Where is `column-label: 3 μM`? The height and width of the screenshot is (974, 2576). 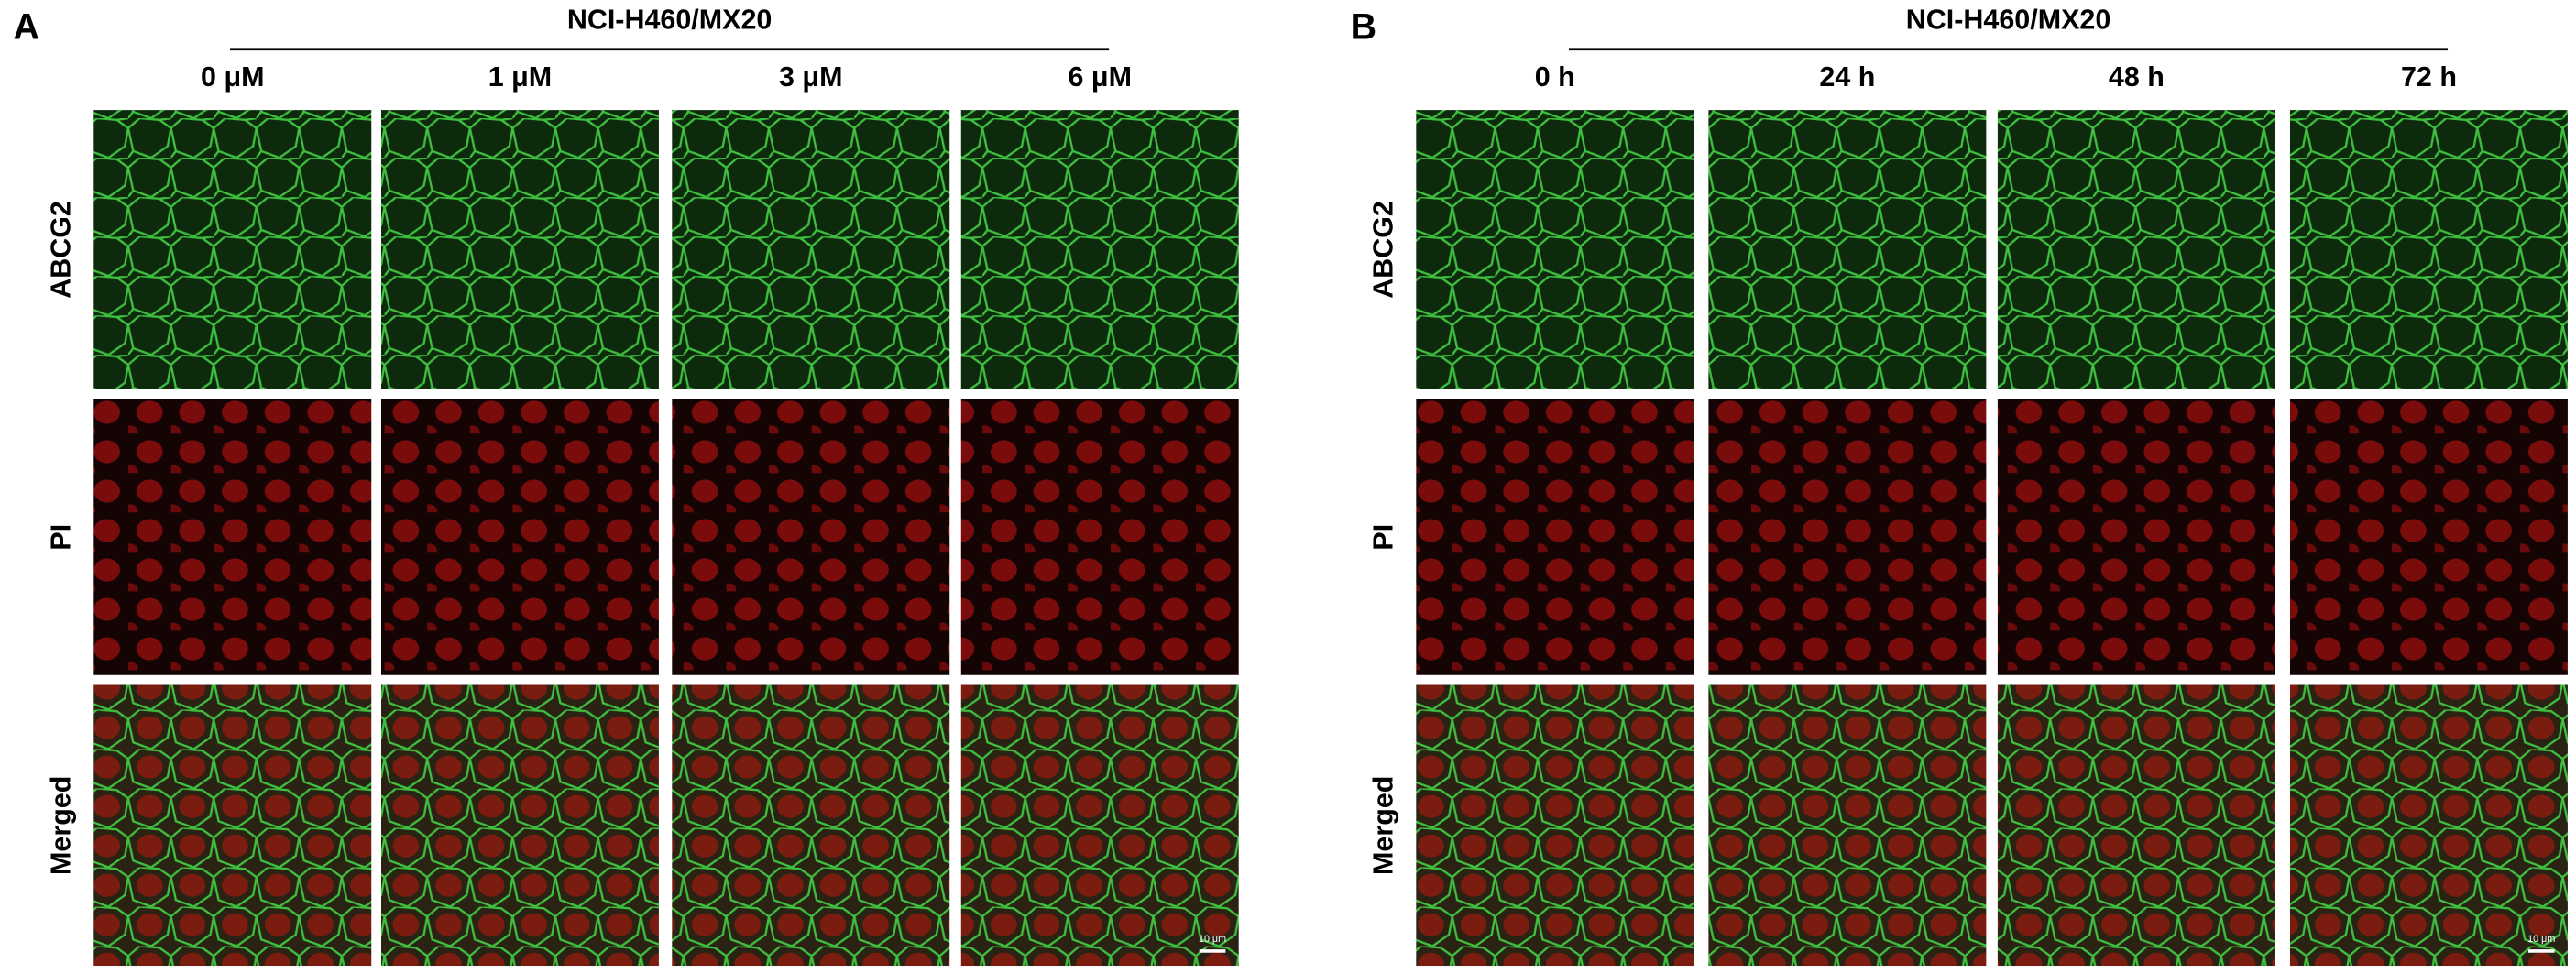
column-label: 3 μM is located at coordinates (810, 77).